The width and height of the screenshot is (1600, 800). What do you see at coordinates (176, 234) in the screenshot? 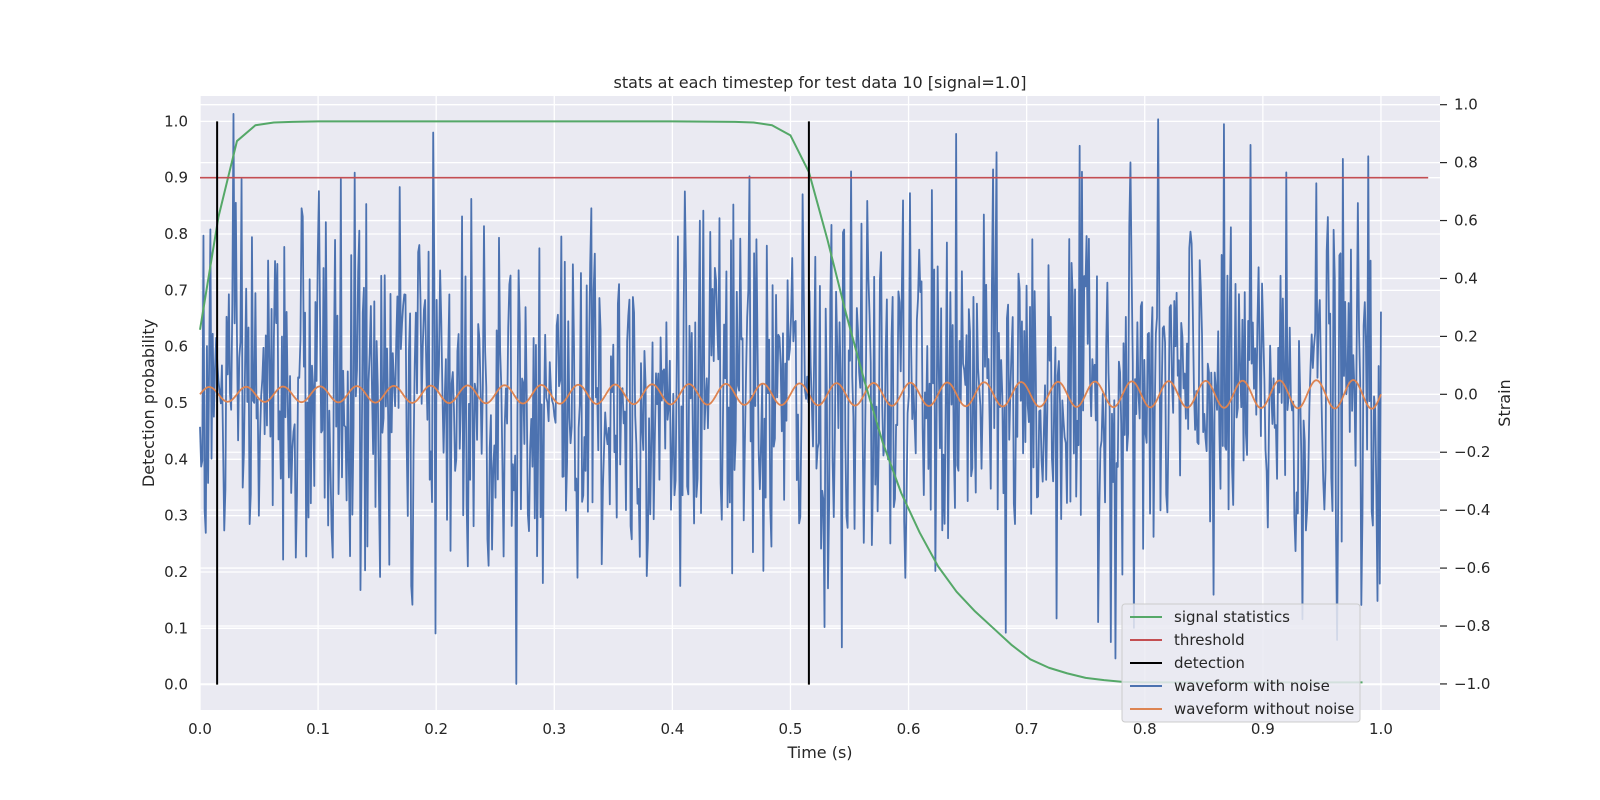
I see `y-tick-label: 0.8` at bounding box center [176, 234].